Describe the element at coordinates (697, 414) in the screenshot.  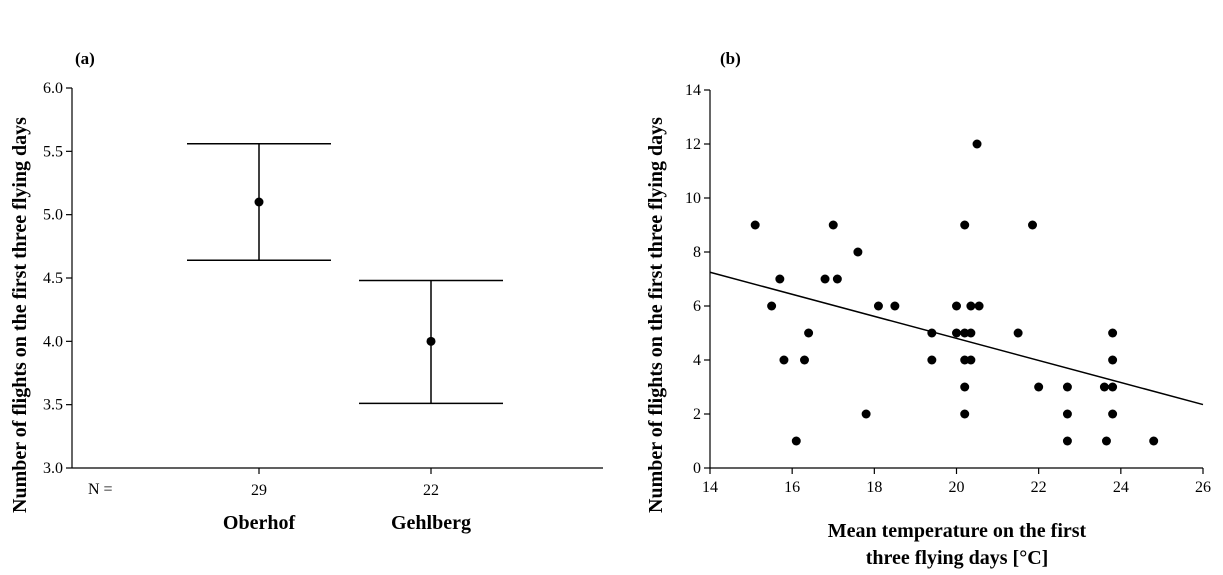
I see `panel-b-y-tick-label: 2` at that location.